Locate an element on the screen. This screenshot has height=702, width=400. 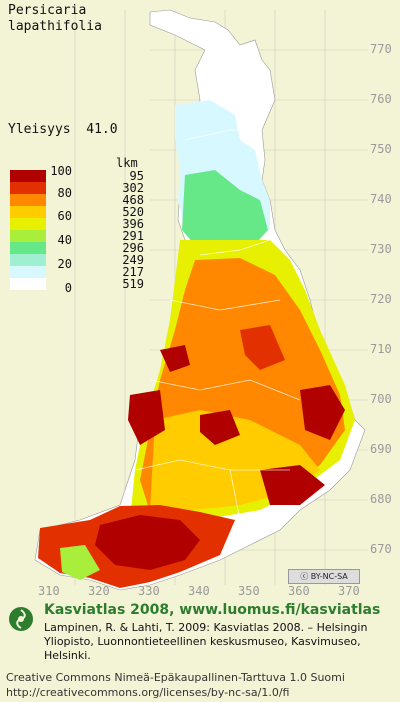
y-tick-label: 740 is located at coordinates (381, 199).